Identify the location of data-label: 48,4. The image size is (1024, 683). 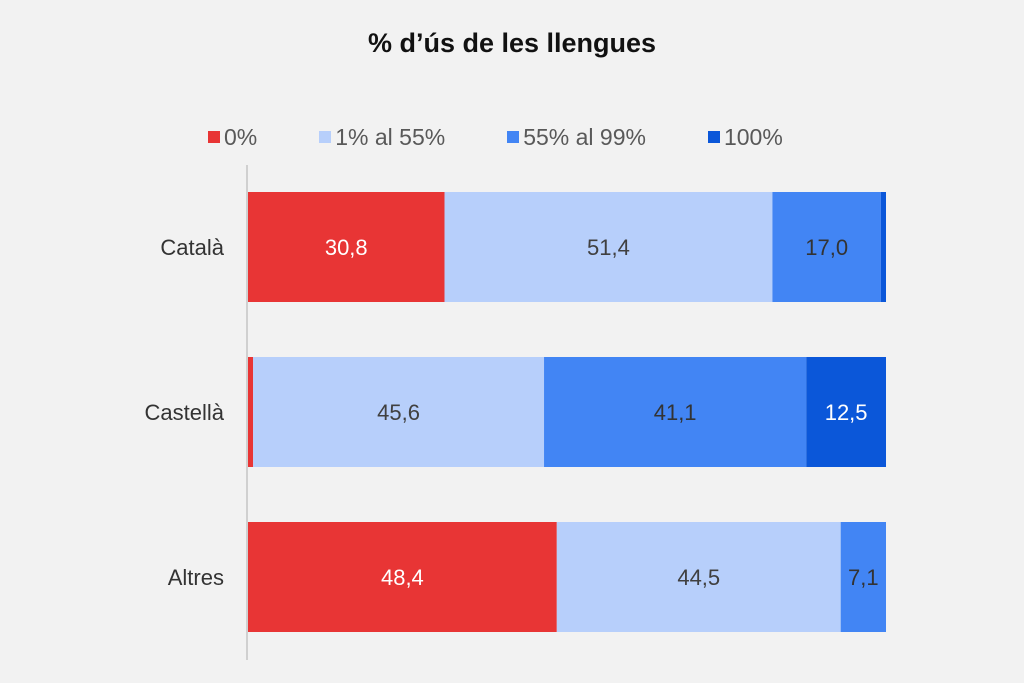
(402, 577).